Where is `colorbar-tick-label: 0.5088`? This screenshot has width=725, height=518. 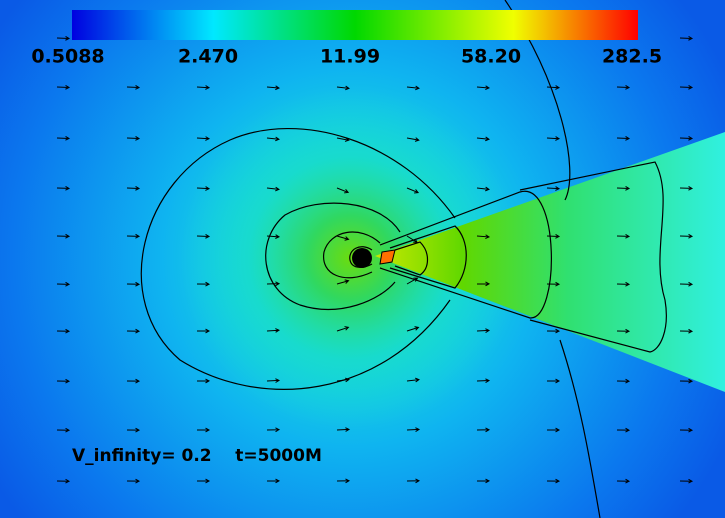 colorbar-tick-label: 0.5088 is located at coordinates (67, 57).